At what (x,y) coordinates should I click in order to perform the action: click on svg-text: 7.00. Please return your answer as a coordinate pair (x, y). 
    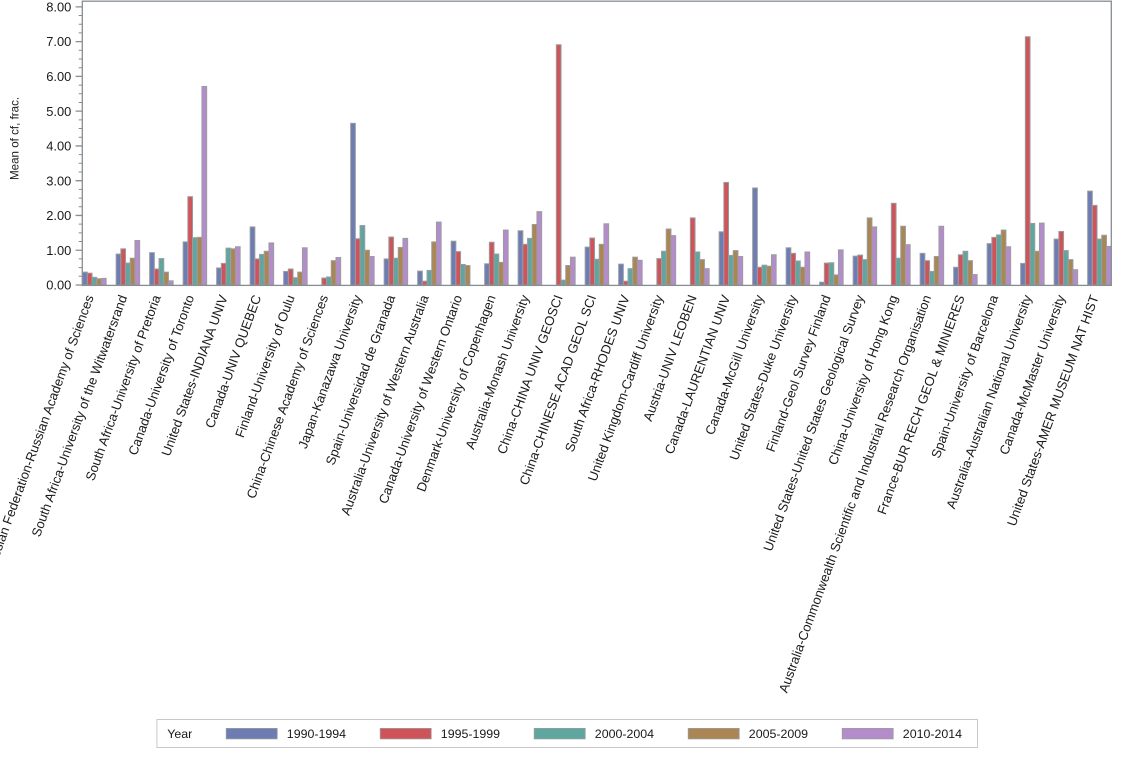
    Looking at the image, I should click on (58, 41).